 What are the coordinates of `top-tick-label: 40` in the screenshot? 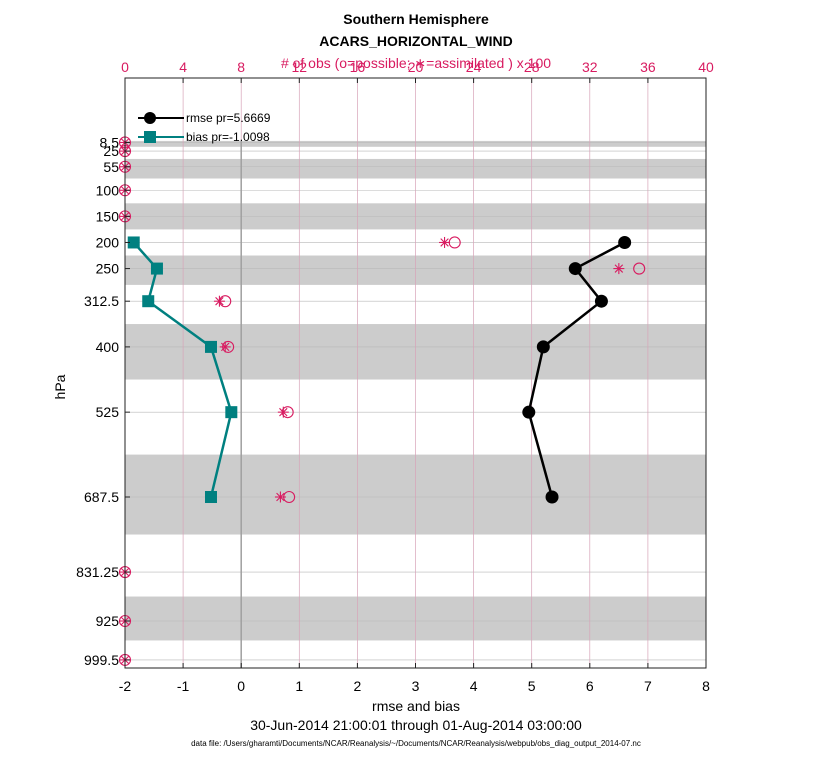 It's located at (706, 67).